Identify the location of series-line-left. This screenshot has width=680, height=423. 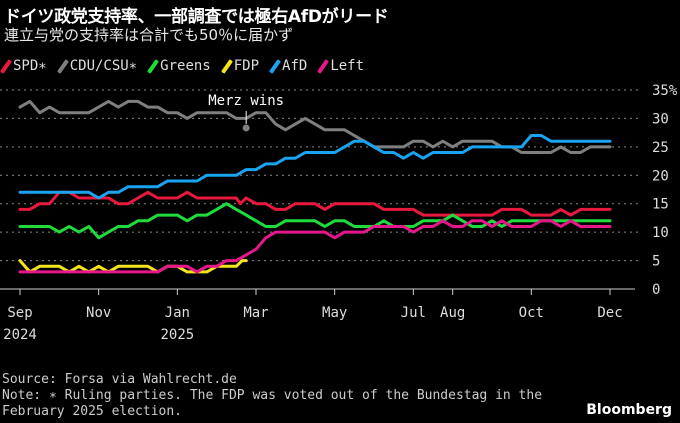
(315, 246).